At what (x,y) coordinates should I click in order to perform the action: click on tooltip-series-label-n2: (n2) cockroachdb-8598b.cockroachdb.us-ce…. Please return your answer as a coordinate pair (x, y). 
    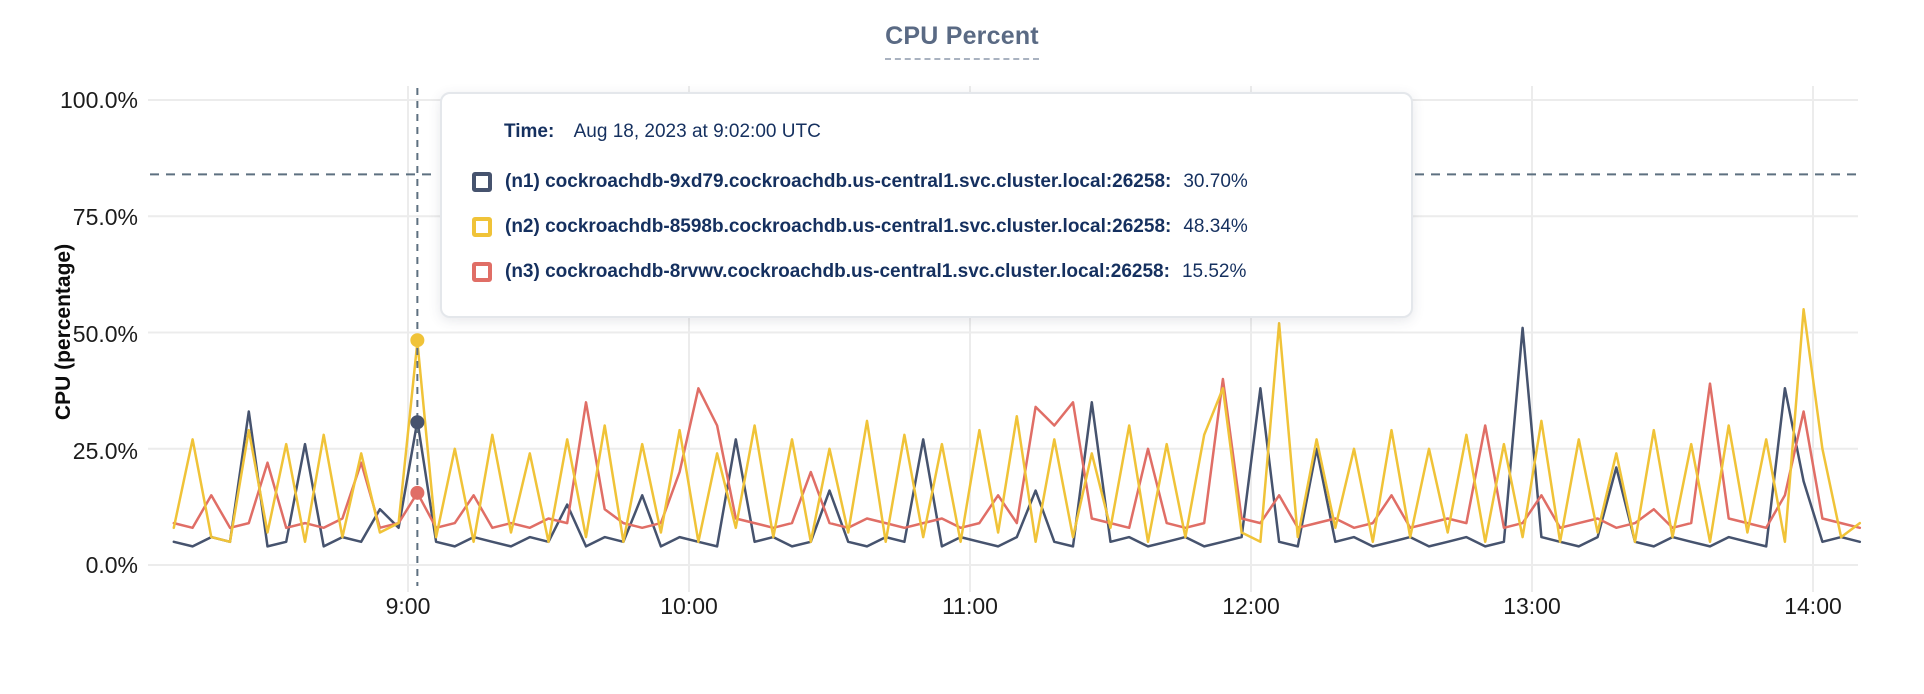
    Looking at the image, I should click on (838, 226).